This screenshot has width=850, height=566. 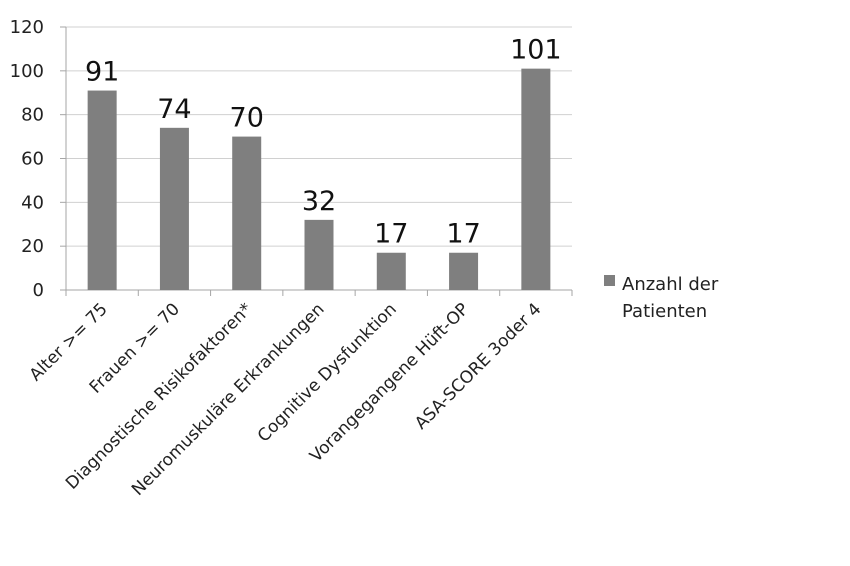 What do you see at coordinates (247, 118) in the screenshot?
I see `data-label: 70` at bounding box center [247, 118].